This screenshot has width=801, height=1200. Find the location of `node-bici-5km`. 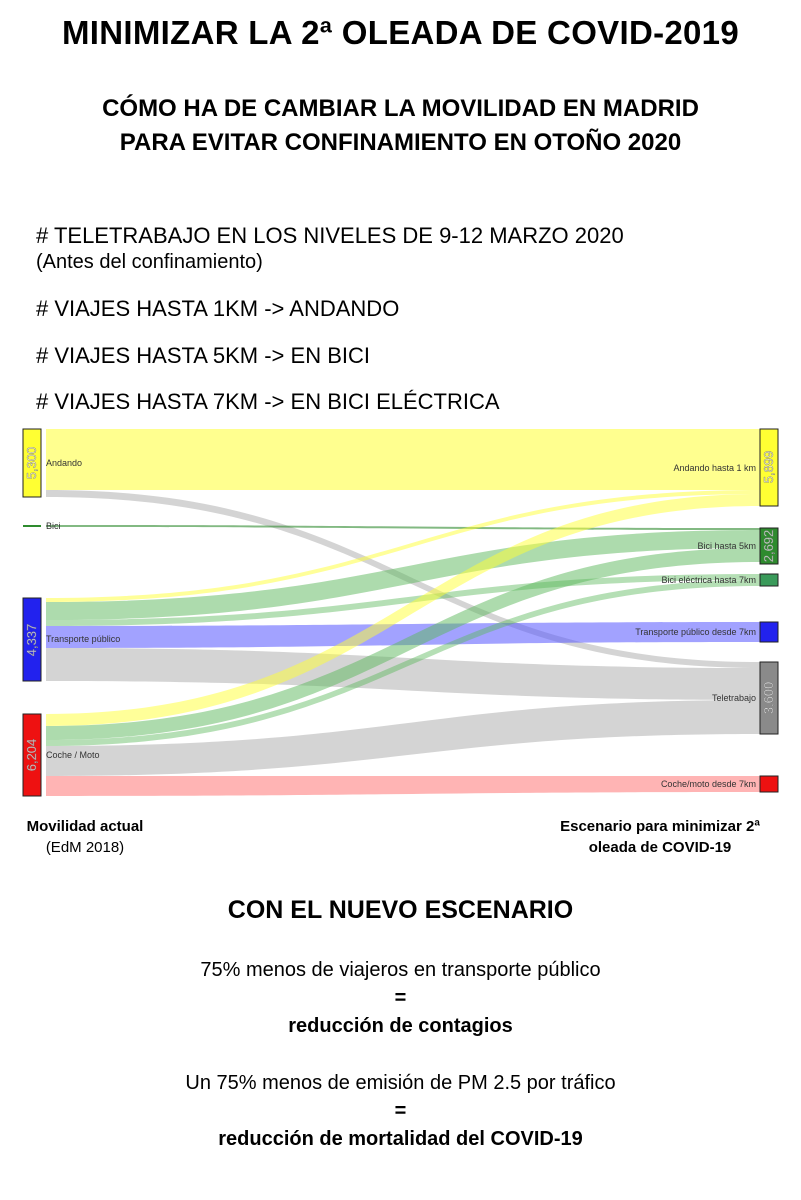

node-bici-5km is located at coordinates (769, 546).